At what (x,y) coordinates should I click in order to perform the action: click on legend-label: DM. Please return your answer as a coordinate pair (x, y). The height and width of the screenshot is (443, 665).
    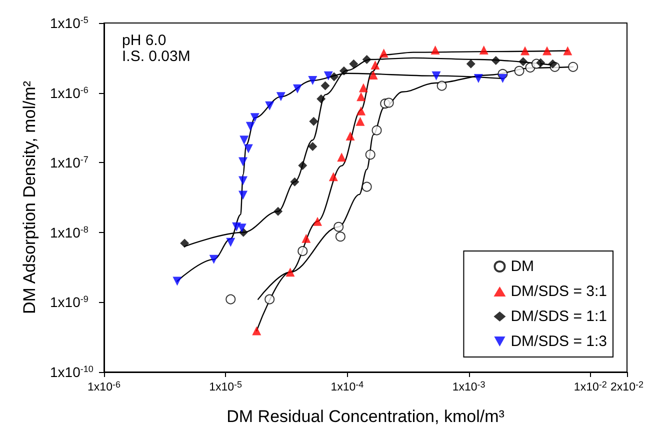
    Looking at the image, I should click on (522, 266).